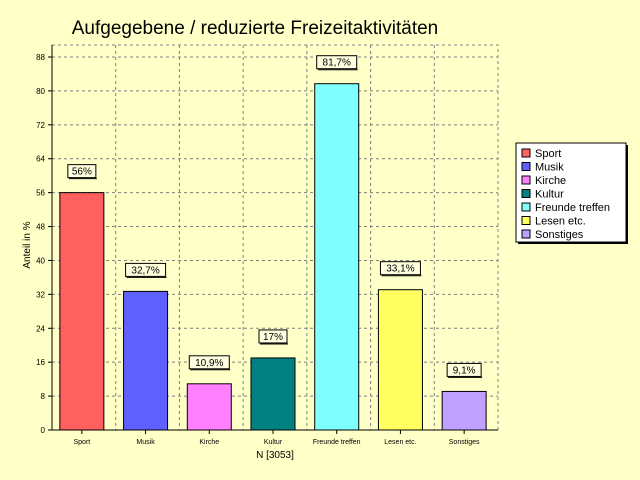 This screenshot has width=640, height=480. What do you see at coordinates (571, 192) in the screenshot?
I see `legend-box` at bounding box center [571, 192].